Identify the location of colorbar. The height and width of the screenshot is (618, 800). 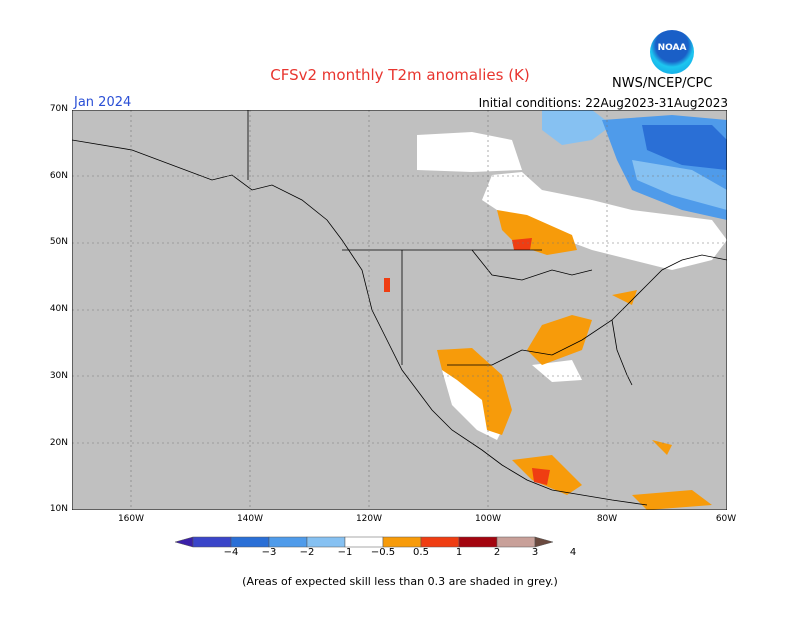
(364, 542).